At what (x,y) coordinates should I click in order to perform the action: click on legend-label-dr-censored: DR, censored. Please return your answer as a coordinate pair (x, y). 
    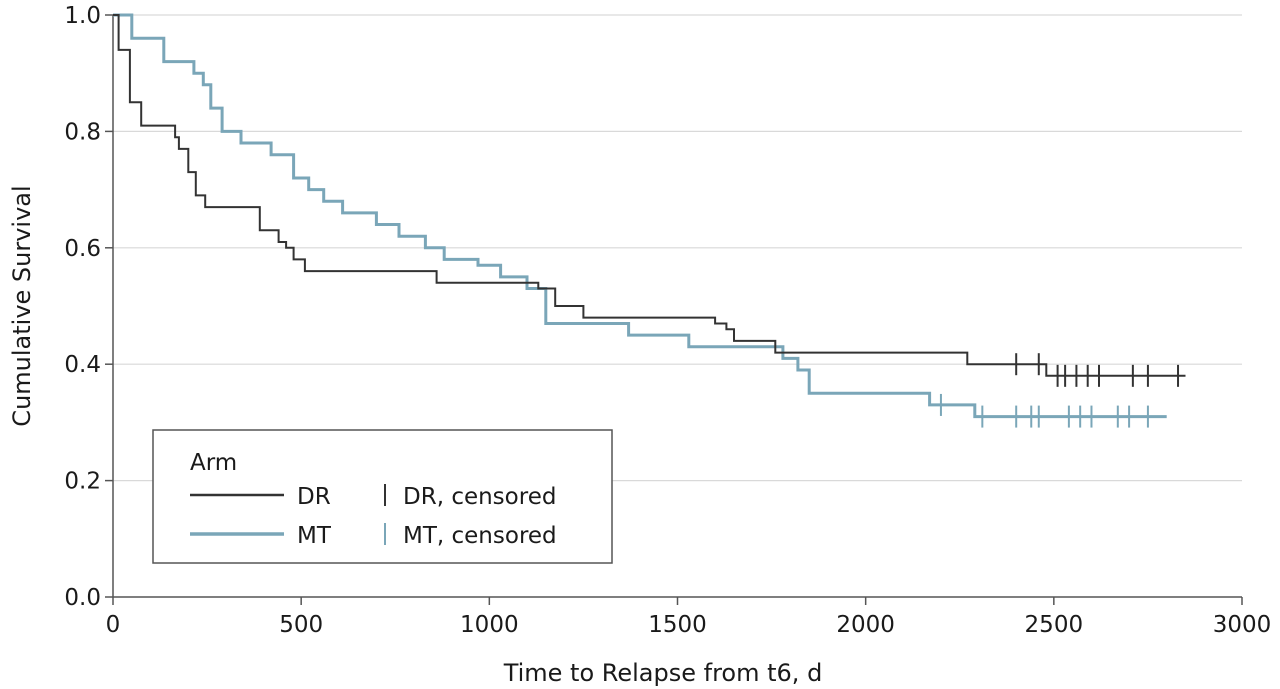
    Looking at the image, I should click on (479, 497).